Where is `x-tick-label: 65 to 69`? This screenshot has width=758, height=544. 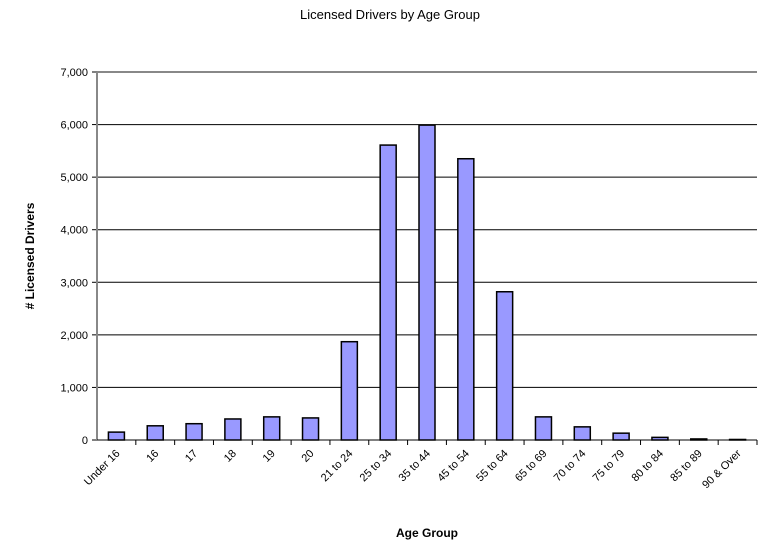
x-tick-label: 65 to 69 is located at coordinates (531, 466).